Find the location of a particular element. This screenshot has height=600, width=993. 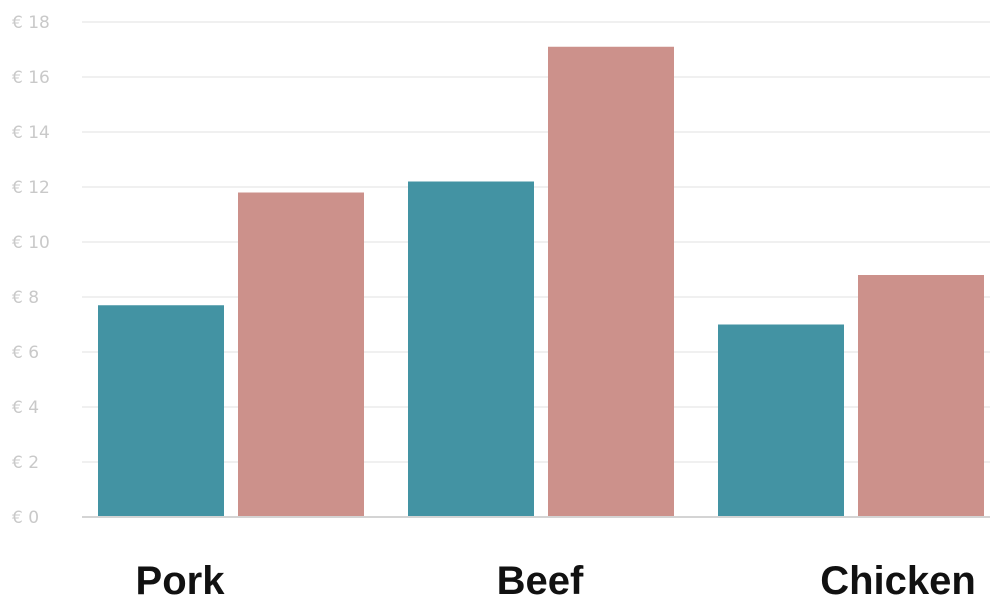

x-axis-category-labels: Pork Beef Chicken is located at coordinates (556, 579).